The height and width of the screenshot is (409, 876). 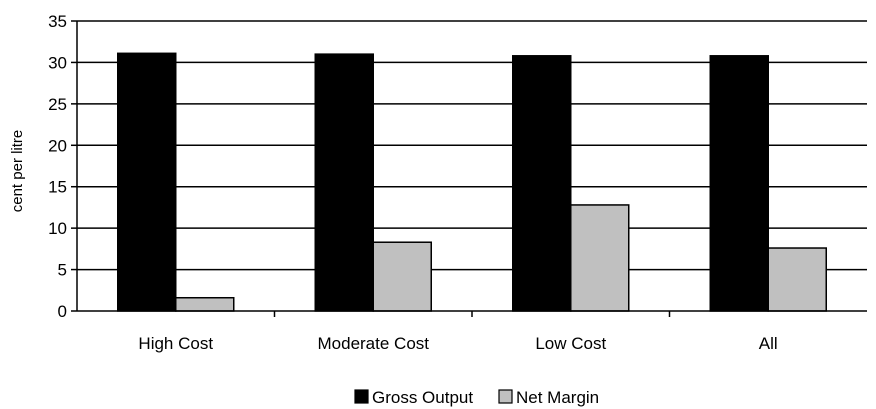 What do you see at coordinates (422, 397) in the screenshot?
I see `legend-label: Gross Output` at bounding box center [422, 397].